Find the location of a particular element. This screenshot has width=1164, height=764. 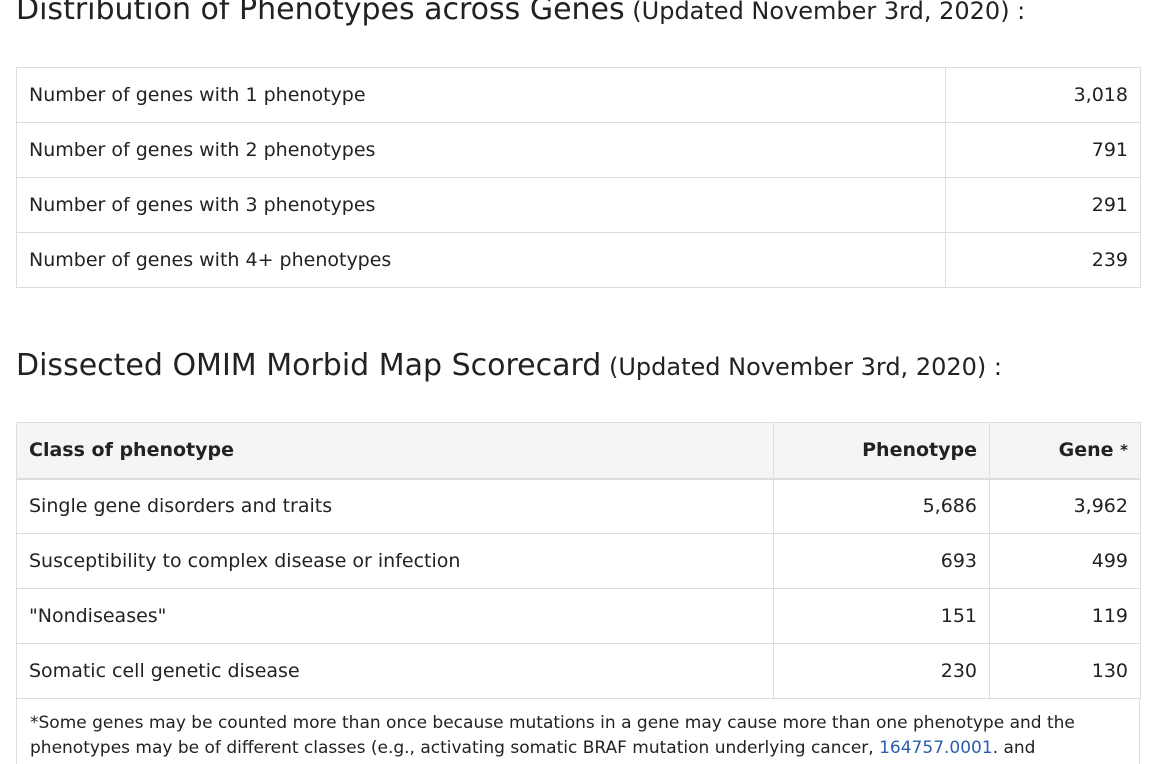

header-class: Class of phenotype is located at coordinates (395, 451).